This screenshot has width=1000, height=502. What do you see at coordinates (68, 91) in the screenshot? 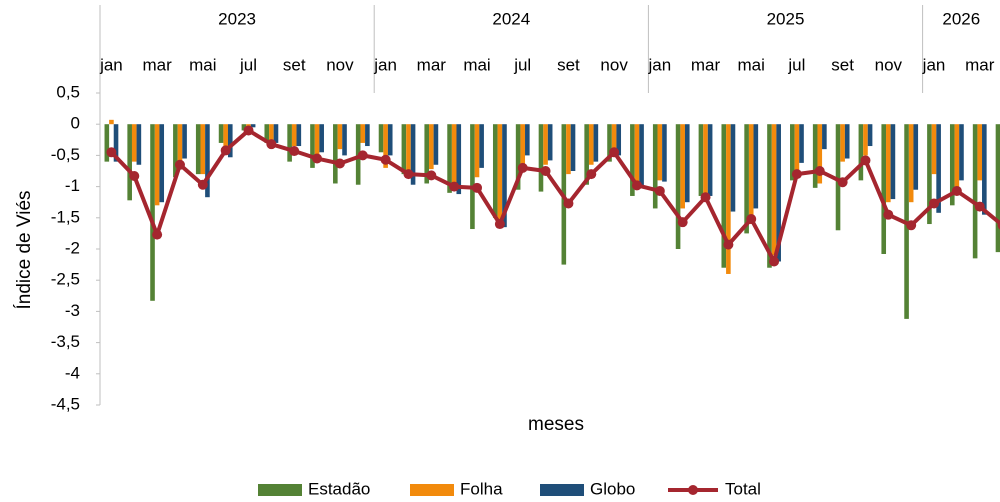
I see `y-tick-label: 0,5` at bounding box center [68, 91].